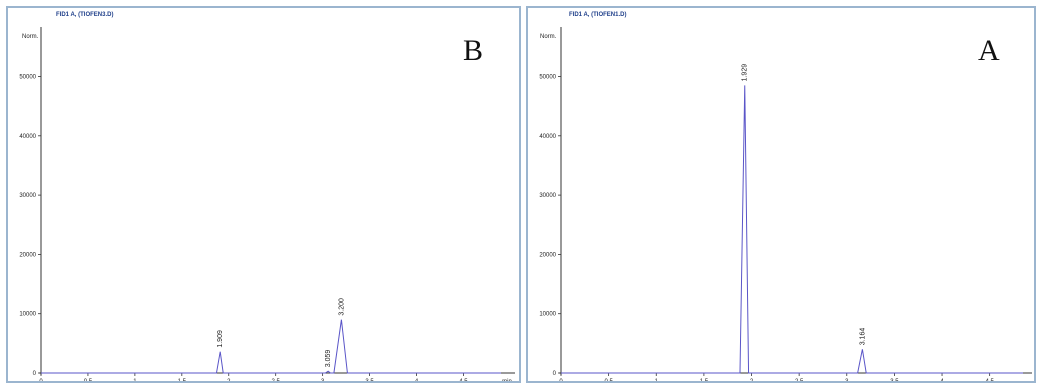  What do you see at coordinates (598, 15) in the screenshot?
I see `signal-title: FID1 A, (TIOFEN1.D)` at bounding box center [598, 15].